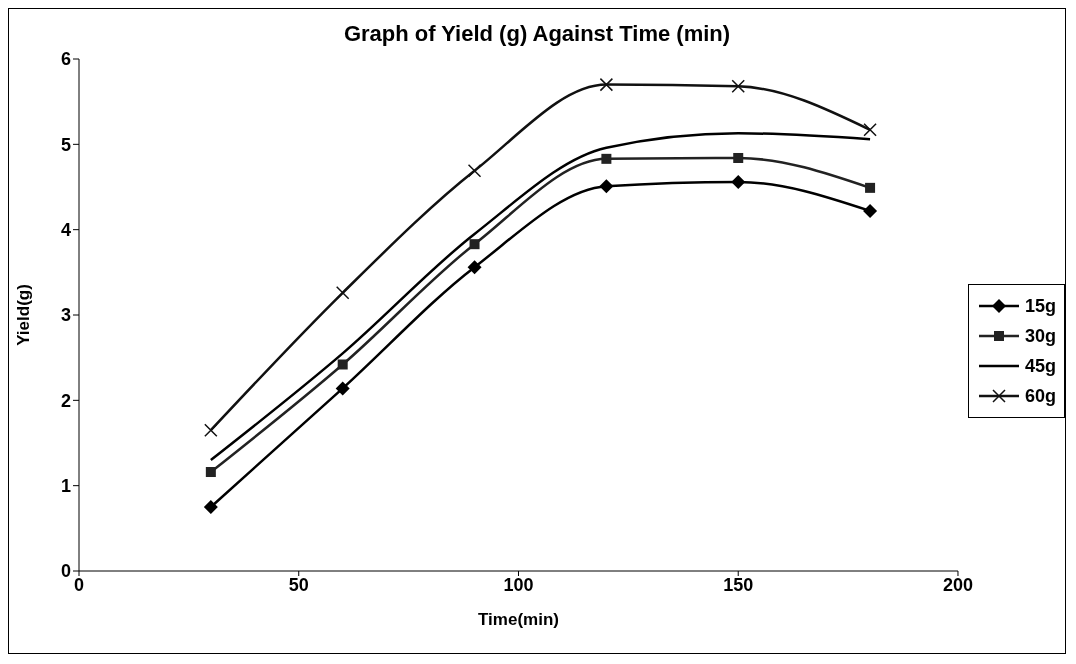 The width and height of the screenshot is (1076, 664). I want to click on x-tick-label: 100, so click(518, 584).